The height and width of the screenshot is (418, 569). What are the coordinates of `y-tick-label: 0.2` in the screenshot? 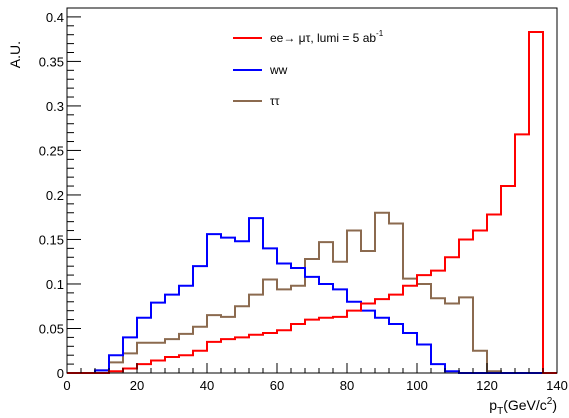 It's located at (55, 195).